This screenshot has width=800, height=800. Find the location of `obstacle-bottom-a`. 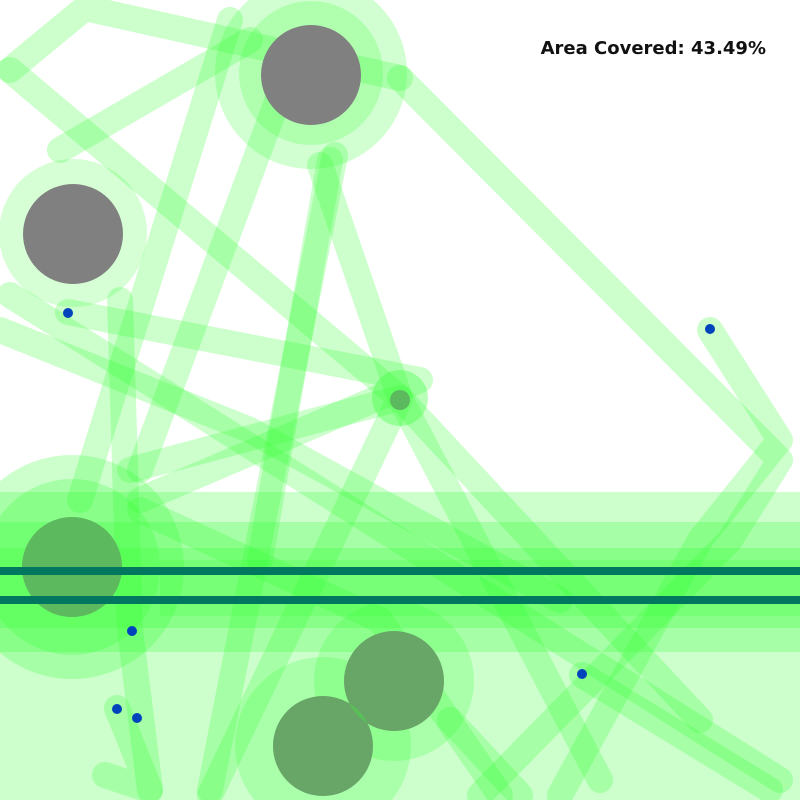

obstacle-bottom-a is located at coordinates (394, 681).